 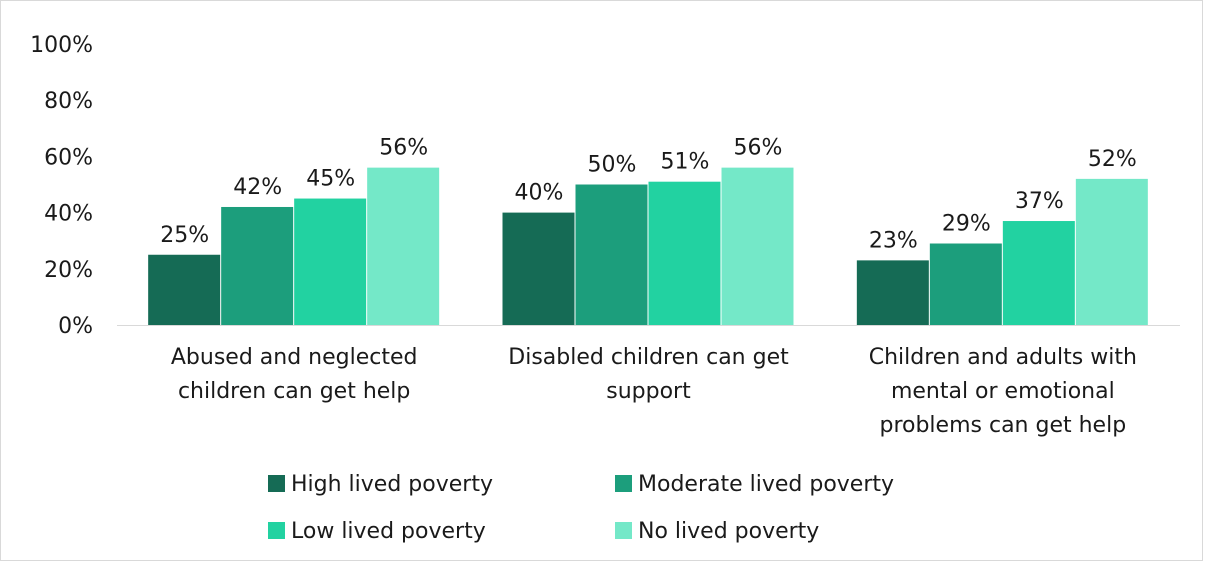 I want to click on category-label: children can get help, so click(x=294, y=391).